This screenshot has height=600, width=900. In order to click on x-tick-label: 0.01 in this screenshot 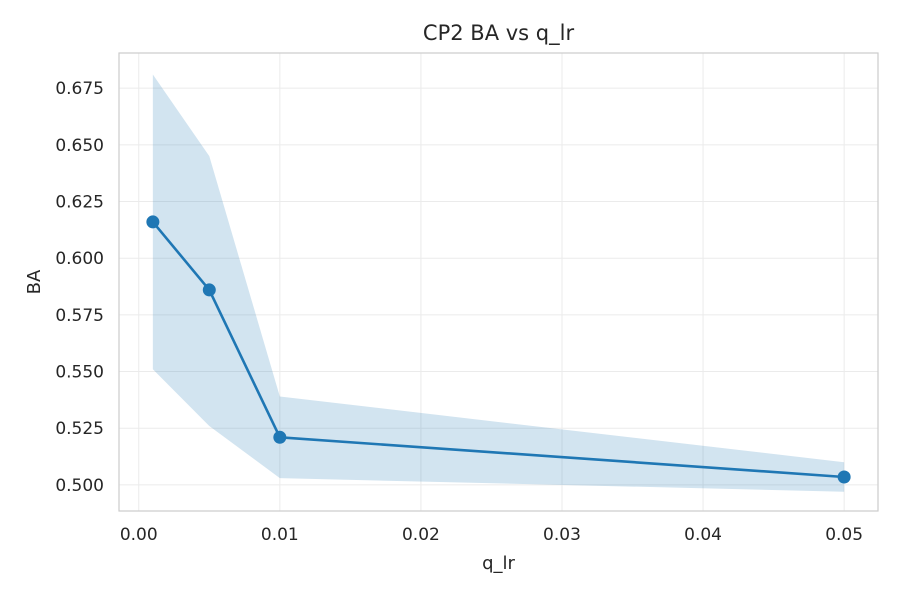, I will do `click(280, 535)`.